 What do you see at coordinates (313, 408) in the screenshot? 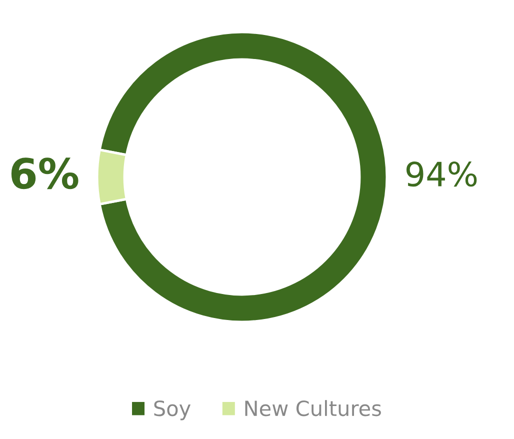
I see `legend-label: New Cultures` at bounding box center [313, 408].